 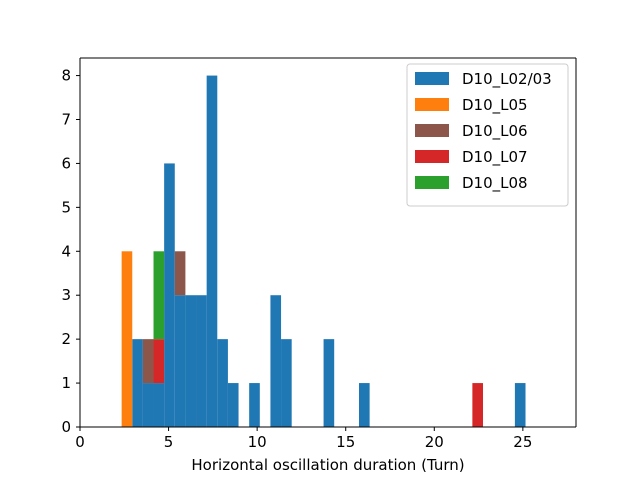 What do you see at coordinates (66, 383) in the screenshot?
I see `y-tick-label-1: 1` at bounding box center [66, 383].